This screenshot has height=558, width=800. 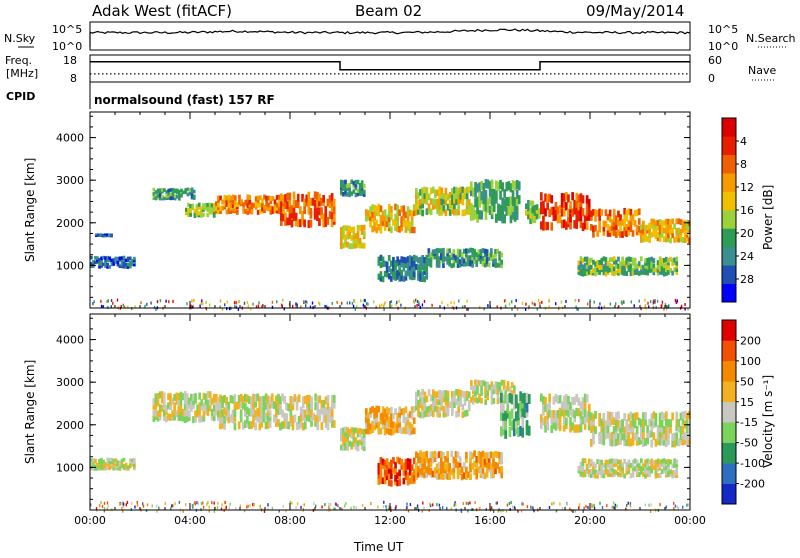 What do you see at coordinates (390, 68) in the screenshot?
I see `freq-frame` at bounding box center [390, 68].